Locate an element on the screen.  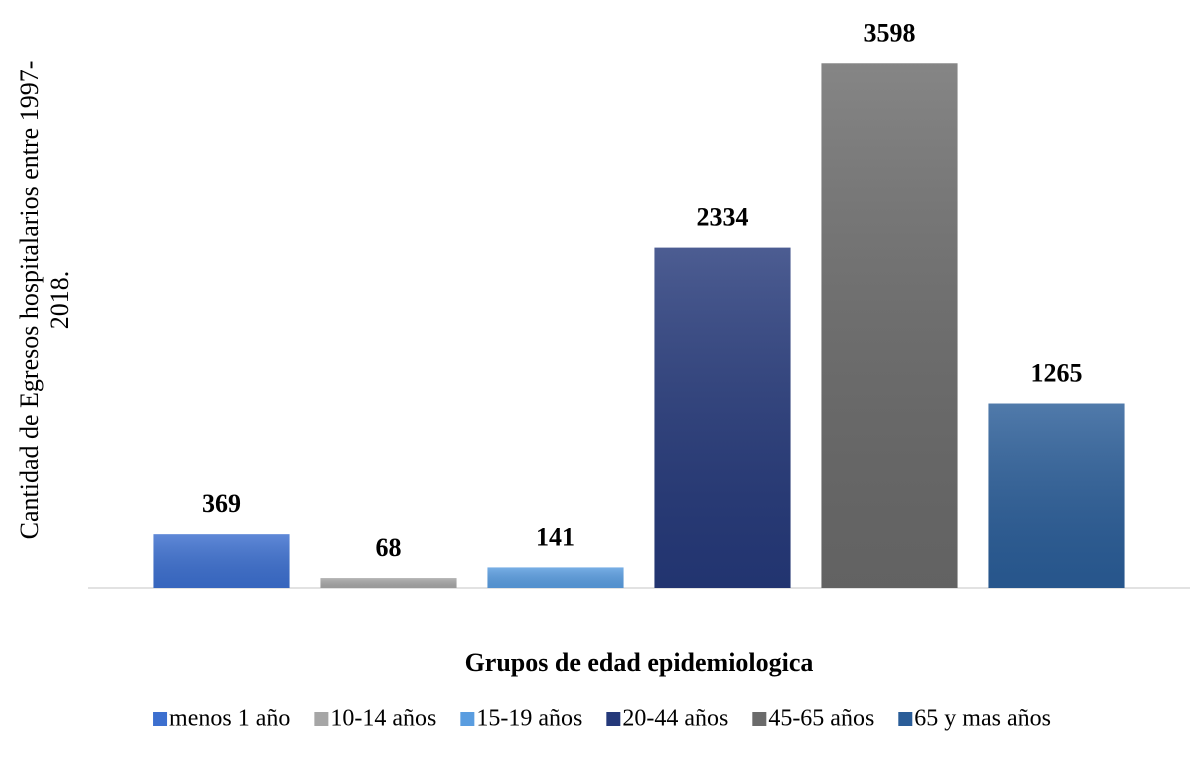
legend-label: 15-19 años is located at coordinates (529, 719).